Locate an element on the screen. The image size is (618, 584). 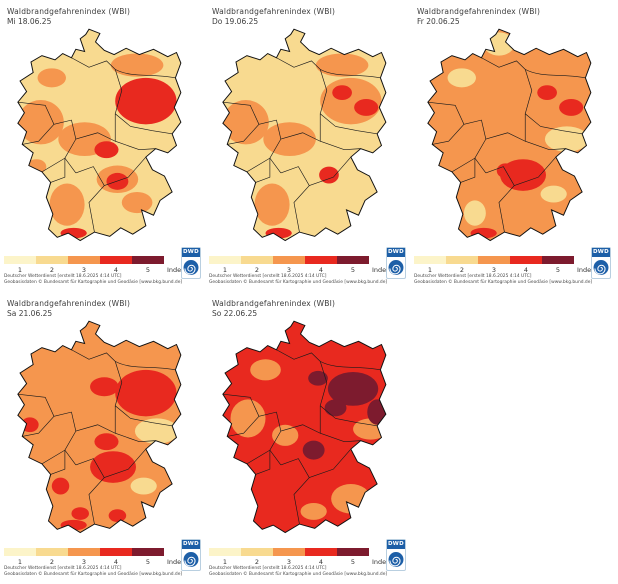
panel-date: Fr 20.06.25 is located at coordinates (438, 21).